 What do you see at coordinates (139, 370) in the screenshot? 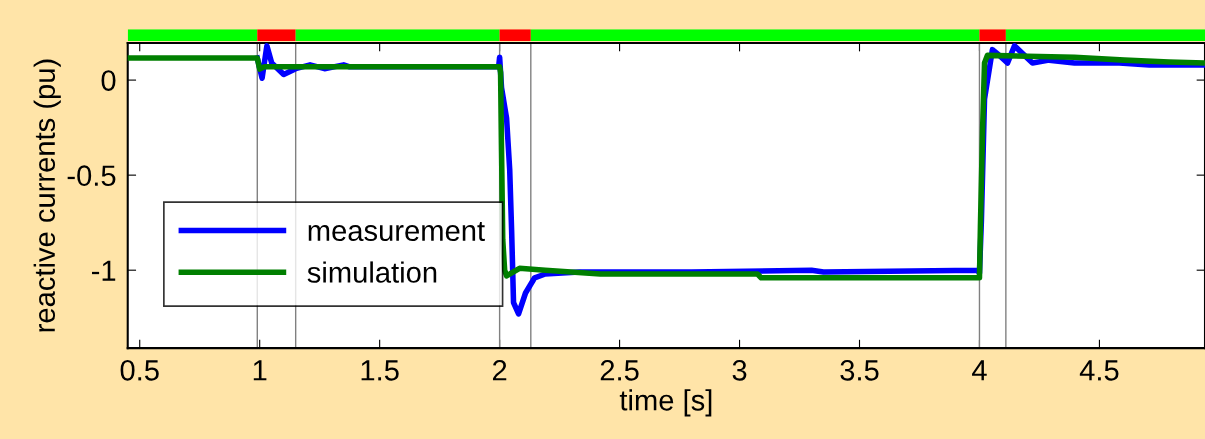
I see `x-tick-label: 0.5` at bounding box center [139, 370].